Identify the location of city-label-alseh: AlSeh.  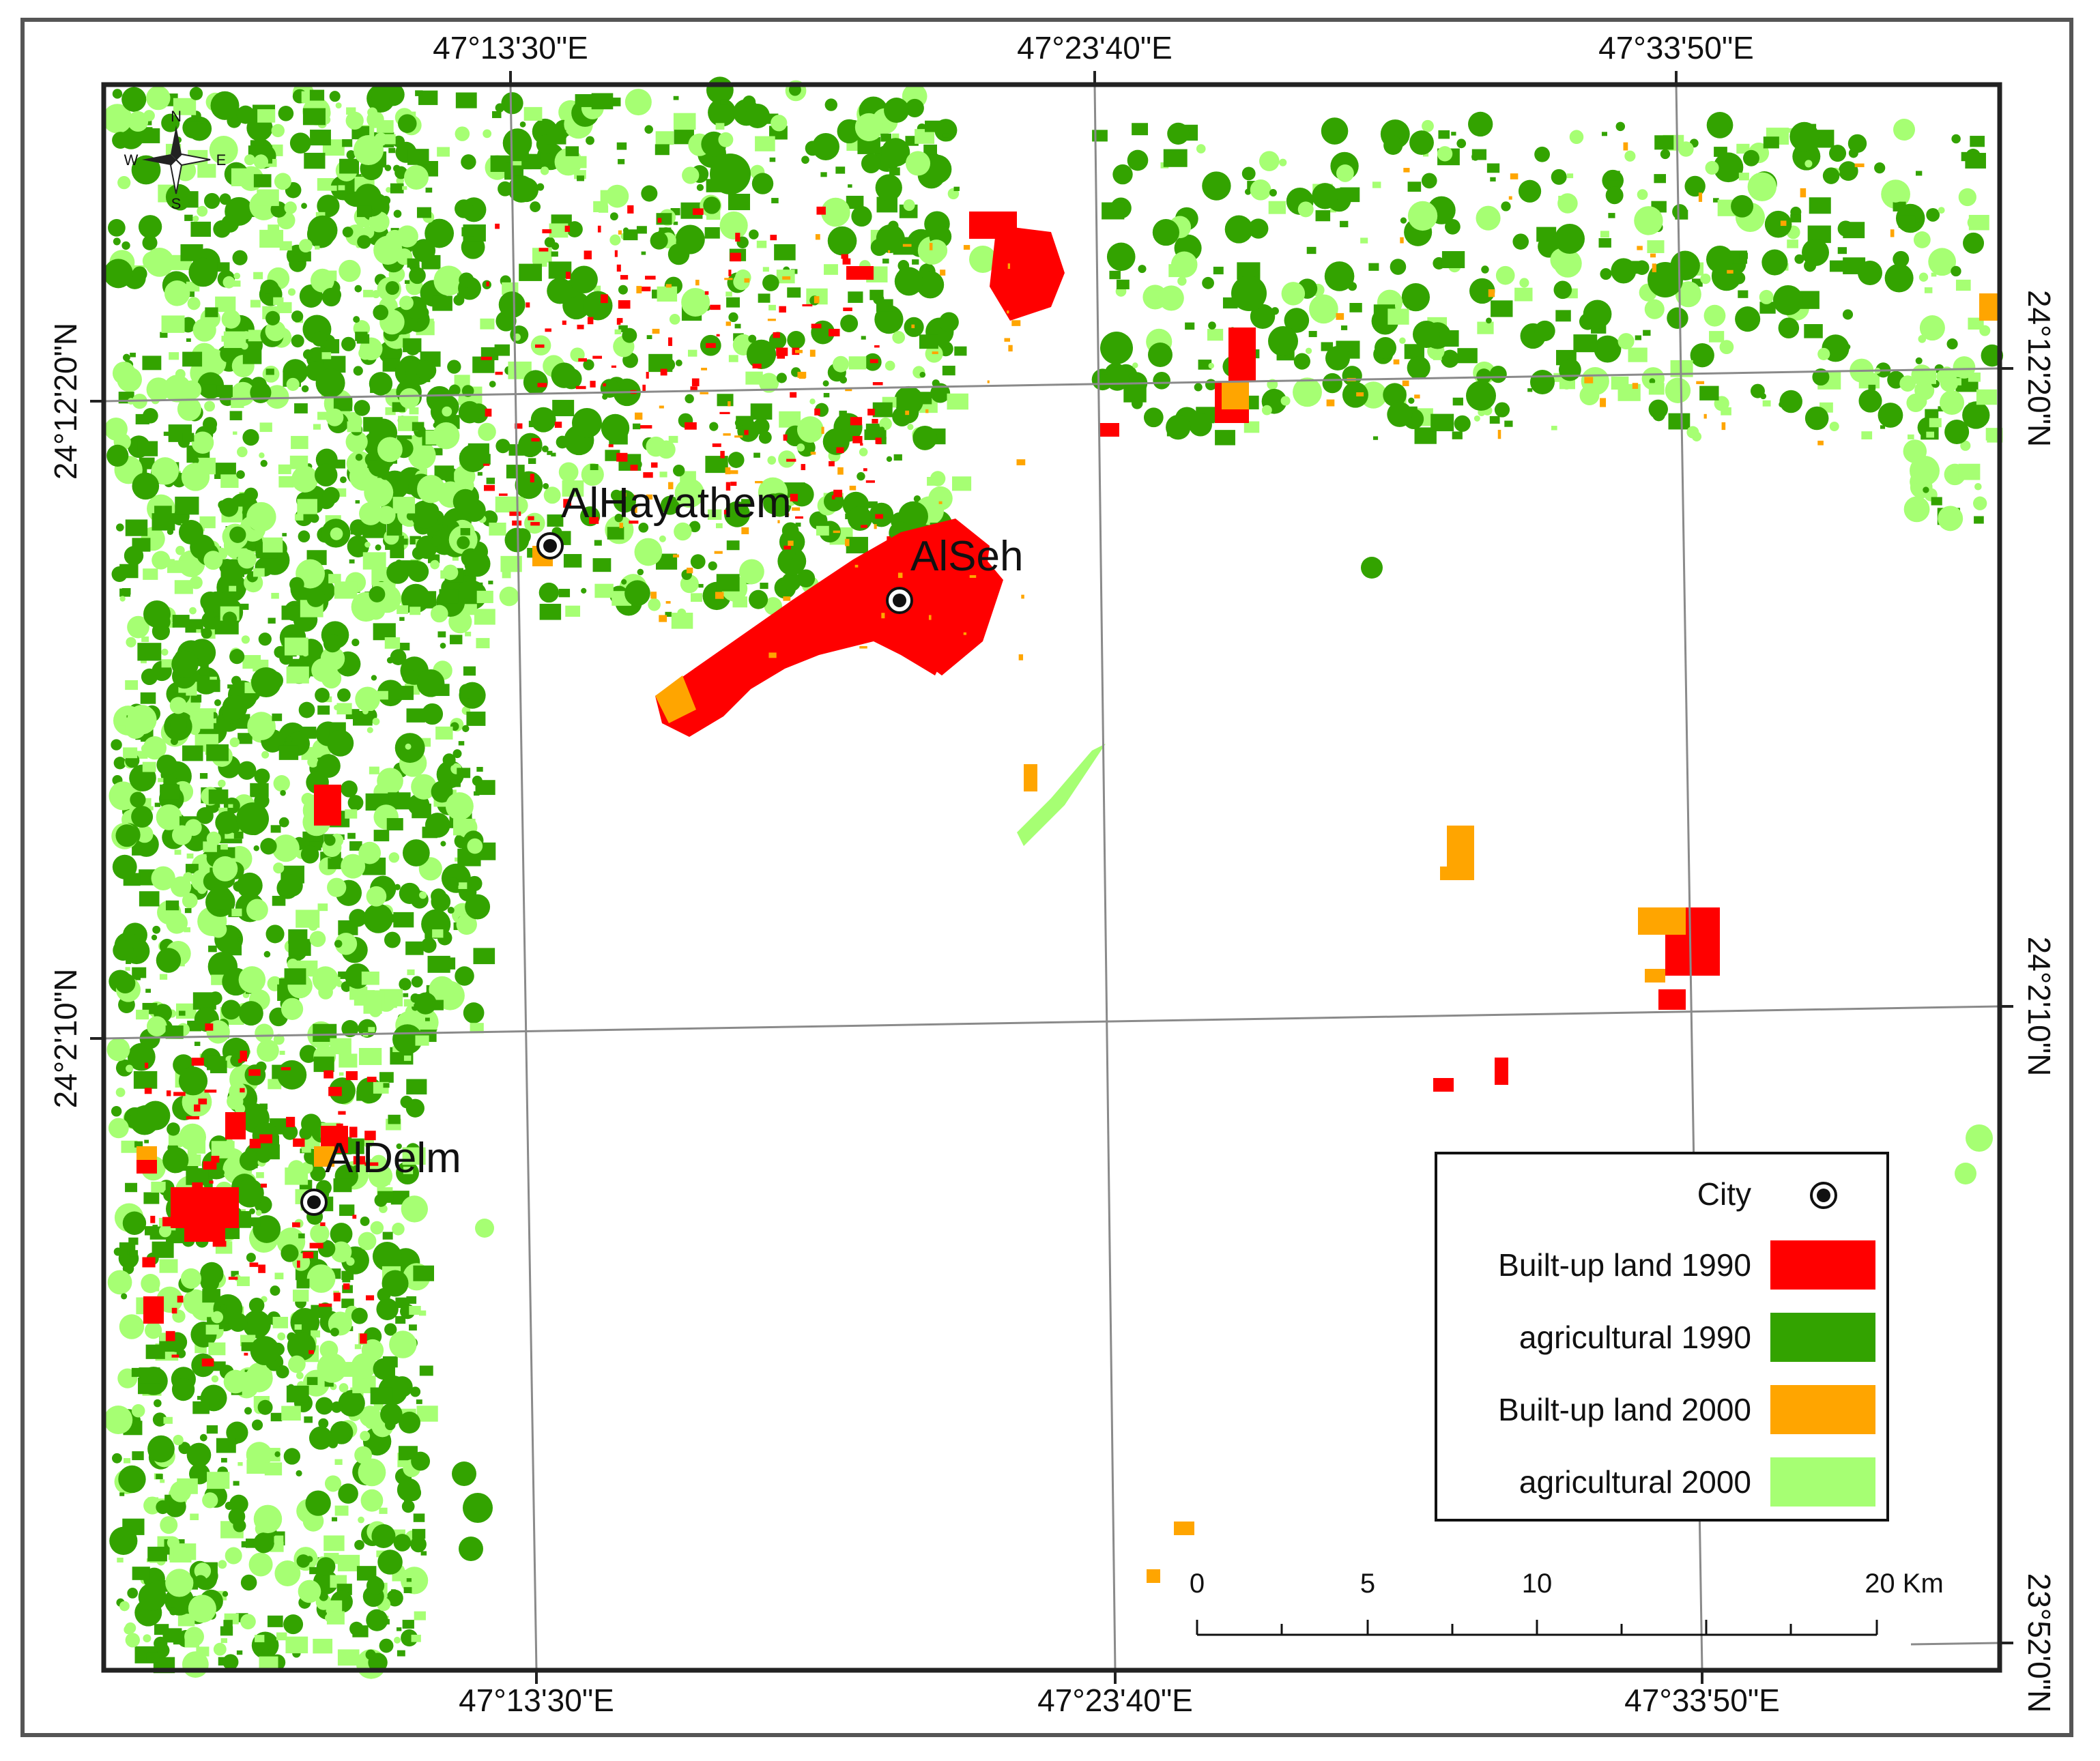
(966, 556).